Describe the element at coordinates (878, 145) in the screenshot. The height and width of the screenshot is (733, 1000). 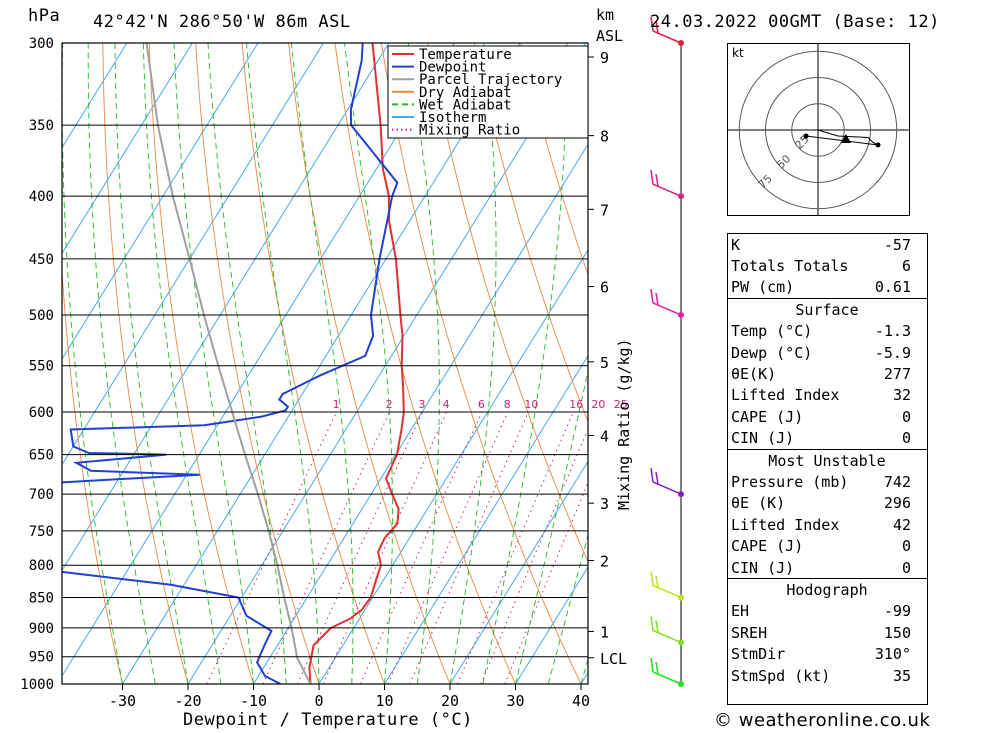
I see `hodograph-point` at that location.